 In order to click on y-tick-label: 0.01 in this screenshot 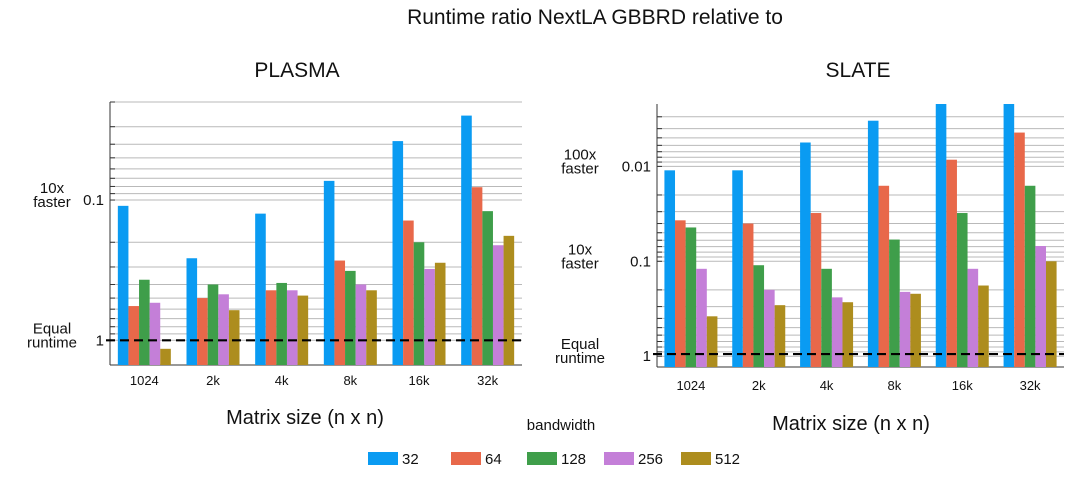, I will do `click(636, 166)`.